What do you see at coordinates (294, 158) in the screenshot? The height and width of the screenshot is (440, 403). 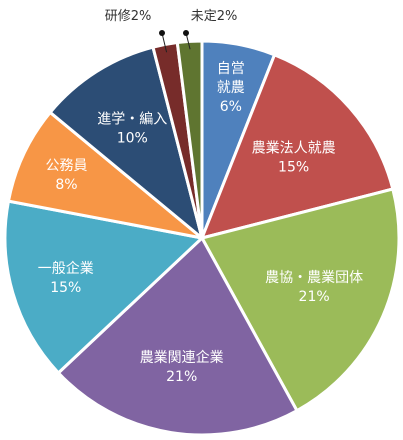 I see `slice-label-2: 農業法人就農 15%` at bounding box center [294, 158].